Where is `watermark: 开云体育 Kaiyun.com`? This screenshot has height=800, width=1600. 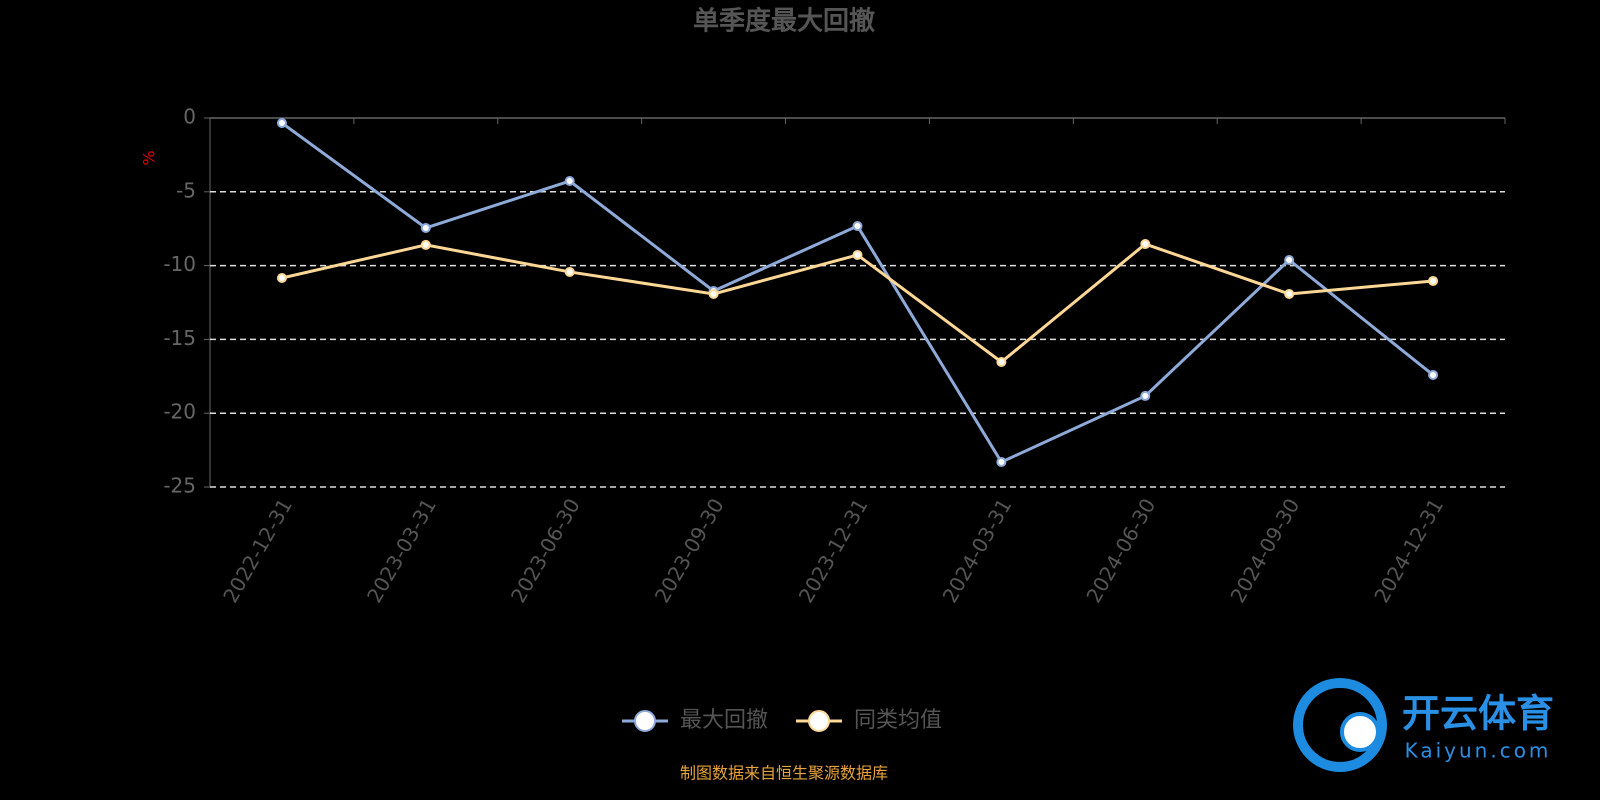
watermark: 开云体育 Kaiyun.com is located at coordinates (1423, 725).